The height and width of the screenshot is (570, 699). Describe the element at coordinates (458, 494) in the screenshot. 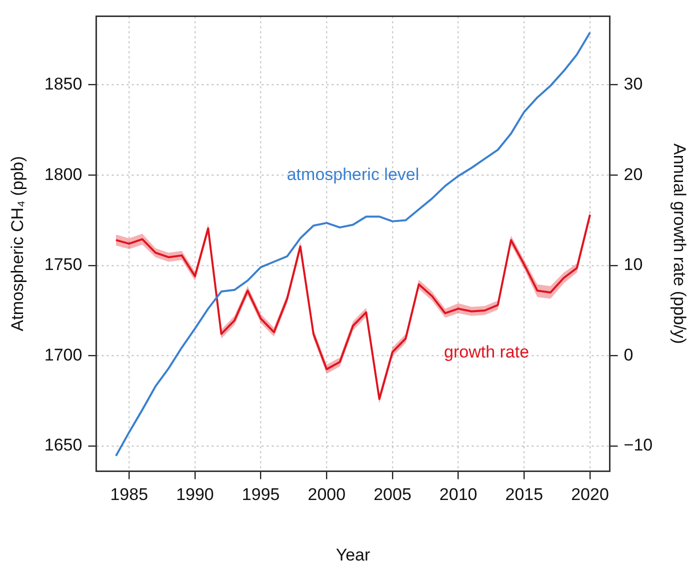

I see `x-tick-label: 2010` at that location.